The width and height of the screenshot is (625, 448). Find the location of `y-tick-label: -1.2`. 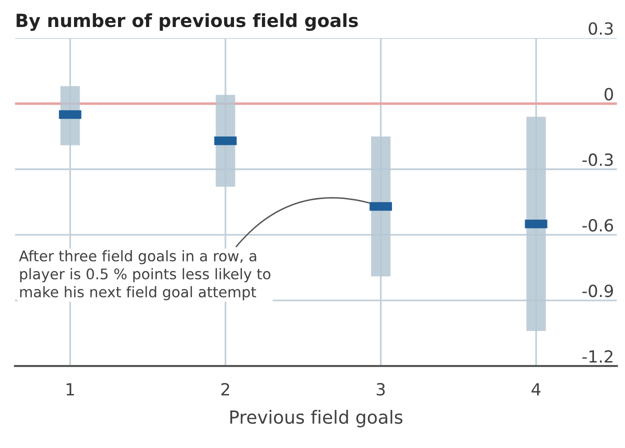

y-tick-label: -1.2 is located at coordinates (597, 356).